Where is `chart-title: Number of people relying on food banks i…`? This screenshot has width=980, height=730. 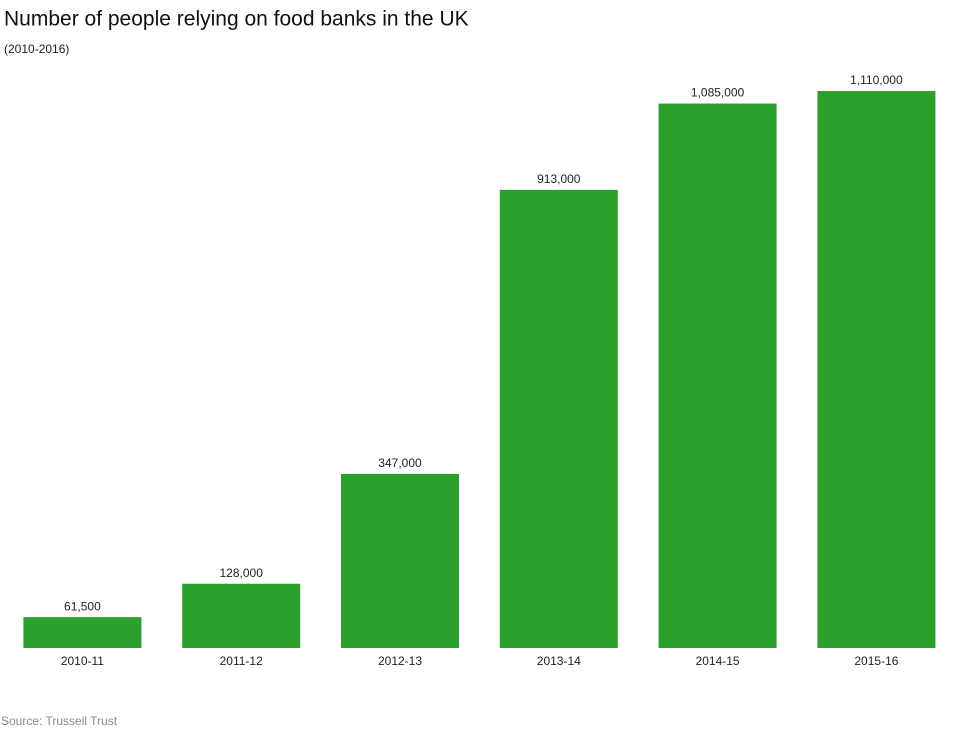
chart-title: Number of people relying on food banks i… is located at coordinates (236, 19).